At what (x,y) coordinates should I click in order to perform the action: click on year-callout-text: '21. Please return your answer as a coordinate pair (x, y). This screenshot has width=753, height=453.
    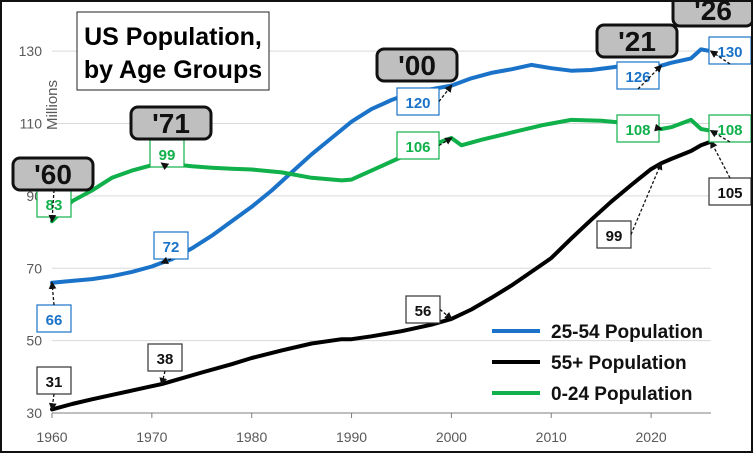
    Looking at the image, I should click on (637, 41).